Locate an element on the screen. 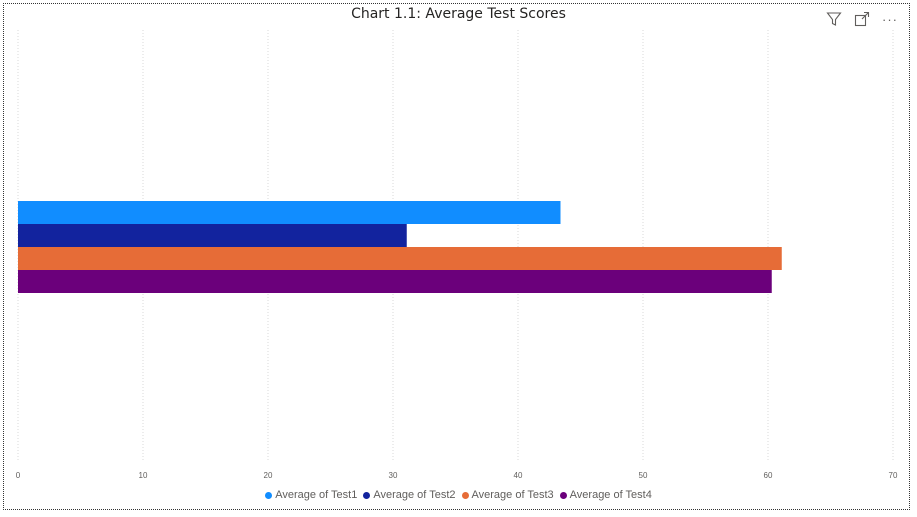 Image resolution: width=917 pixels, height=517 pixels. legend-item: Average of Test1 is located at coordinates (311, 495).